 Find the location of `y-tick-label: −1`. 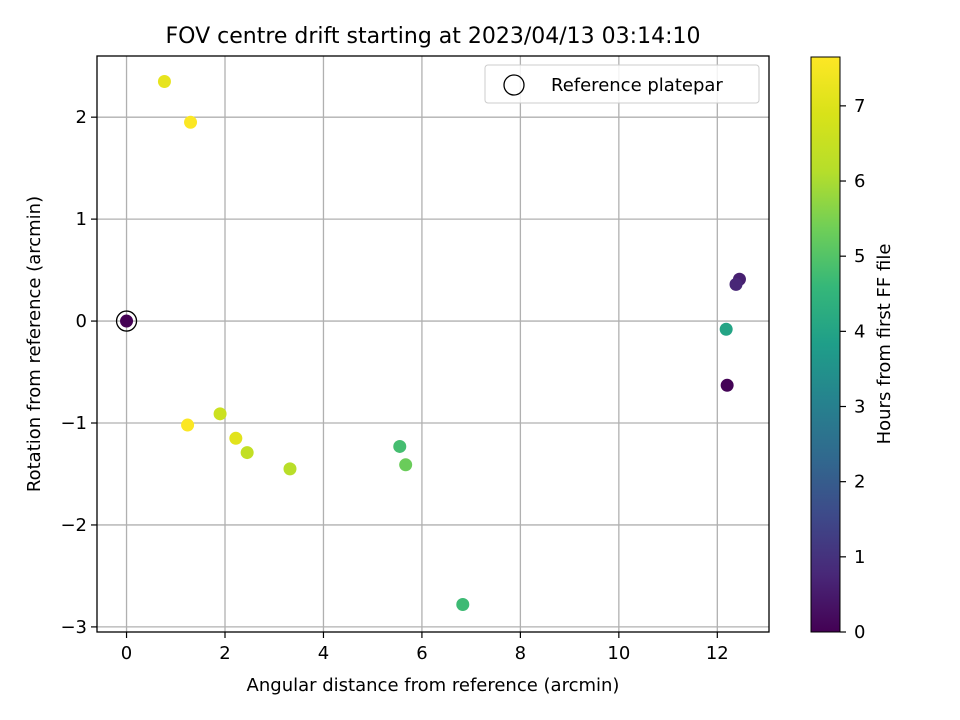

y-tick-label: −1 is located at coordinates (73, 423).